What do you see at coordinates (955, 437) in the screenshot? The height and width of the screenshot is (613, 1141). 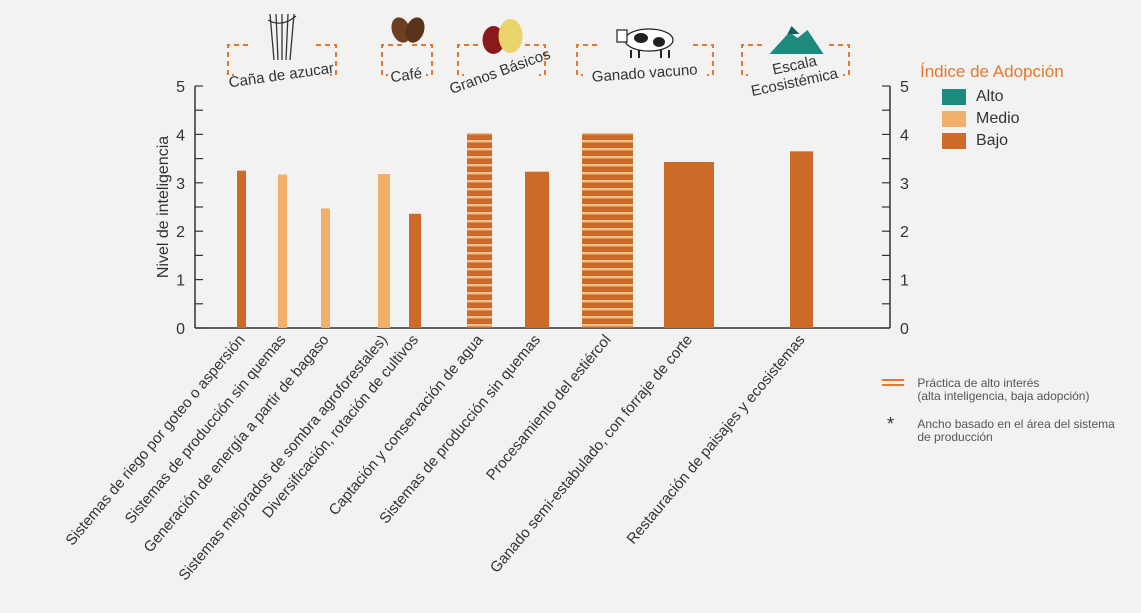 I see `note-line: de producción` at bounding box center [955, 437].